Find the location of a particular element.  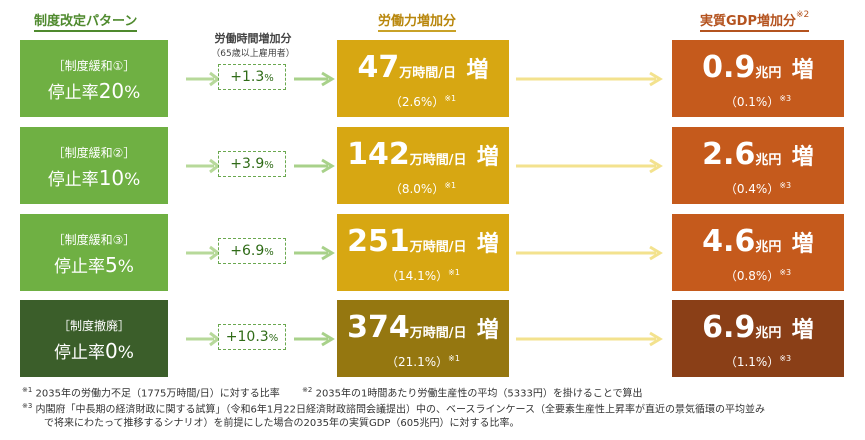

gdp-ratio-value: （0.8%） is located at coordinates (752, 276).